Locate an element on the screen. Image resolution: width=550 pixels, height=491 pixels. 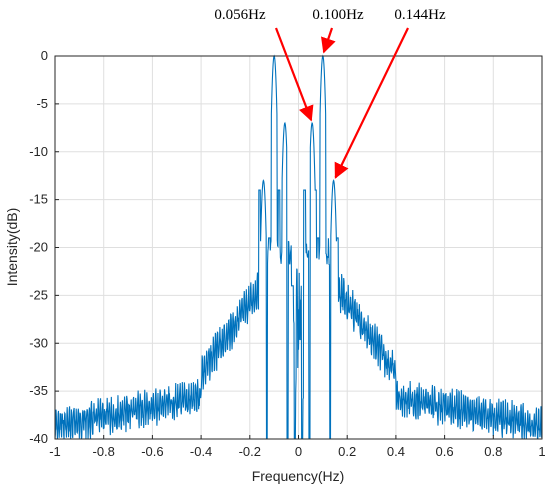
x-tick-label: -1 is located at coordinates (55, 451).